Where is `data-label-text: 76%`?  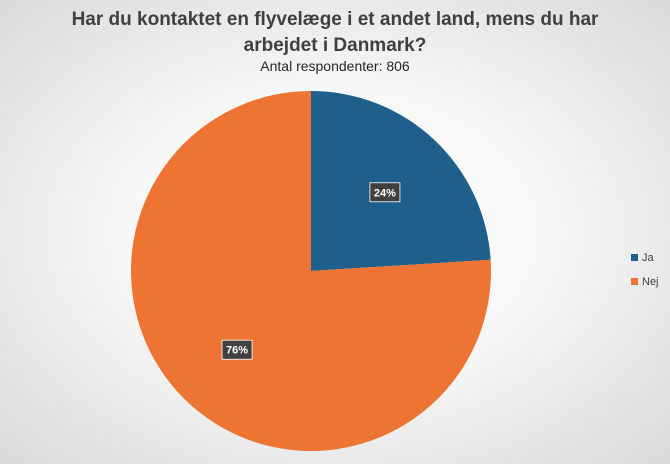 data-label-text: 76% is located at coordinates (237, 351).